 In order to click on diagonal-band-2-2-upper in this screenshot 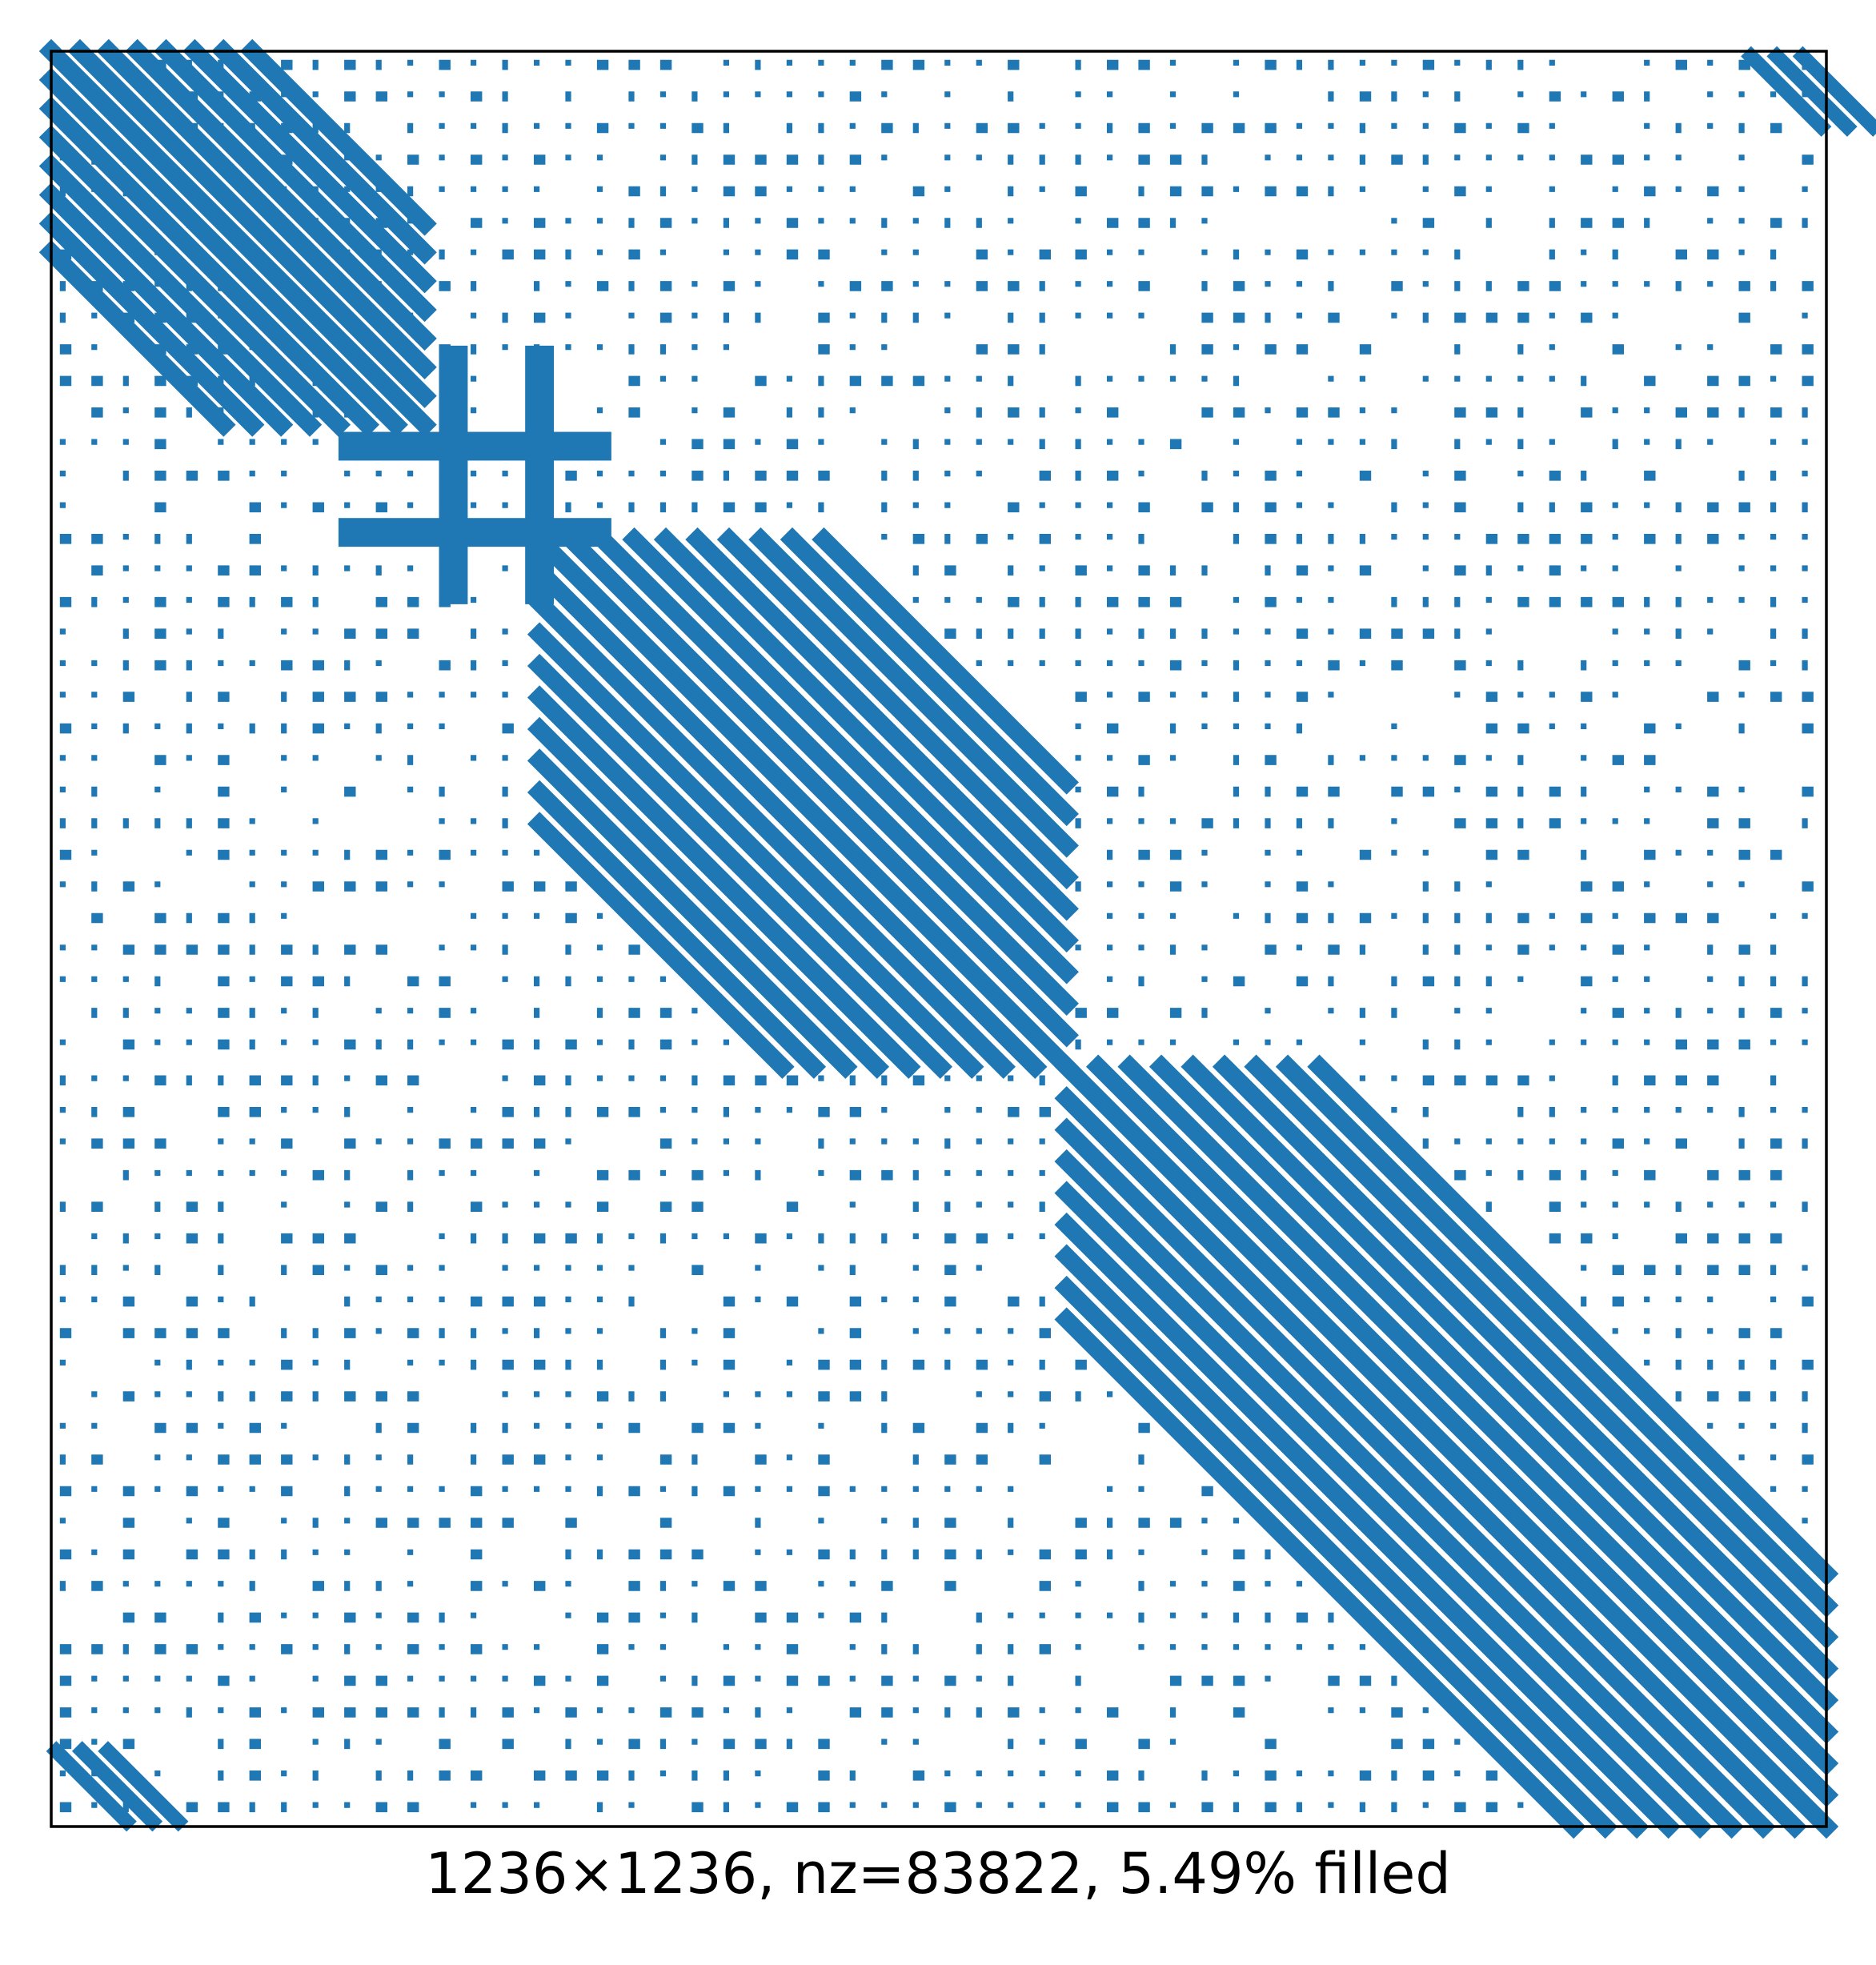, I will do `click(1478, 1415)`.